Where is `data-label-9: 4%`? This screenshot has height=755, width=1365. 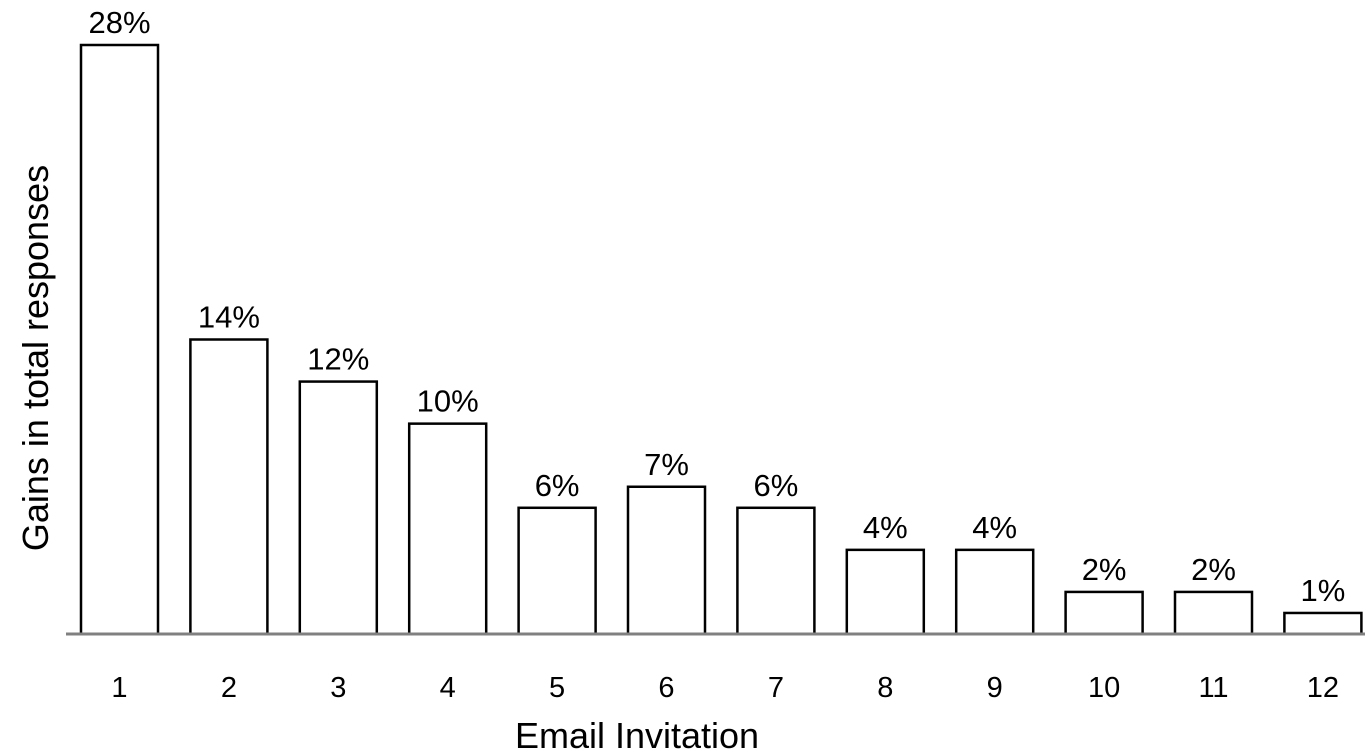
data-label-9: 4% is located at coordinates (994, 527).